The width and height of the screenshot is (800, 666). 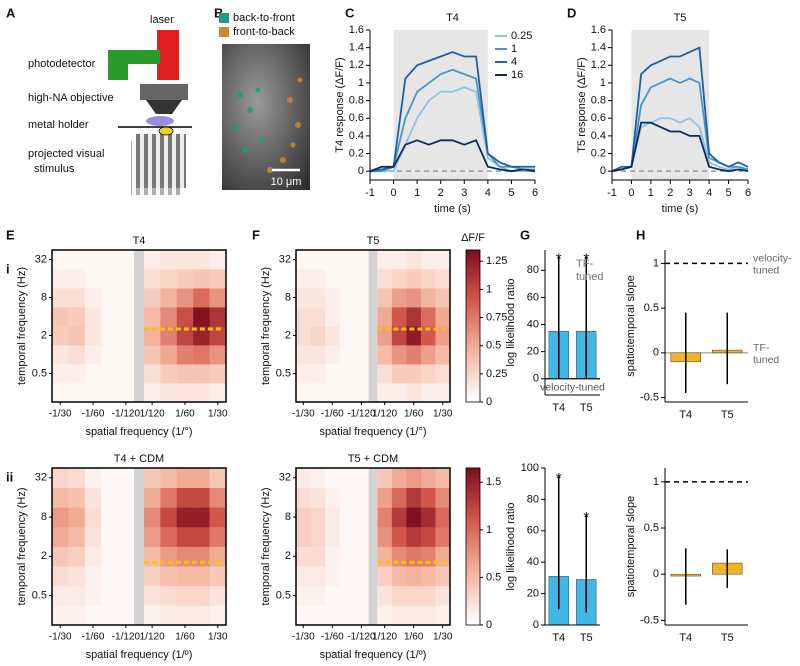 What do you see at coordinates (598, 118) in the screenshot?
I see `y-tick-label: 0.6` at bounding box center [598, 118].